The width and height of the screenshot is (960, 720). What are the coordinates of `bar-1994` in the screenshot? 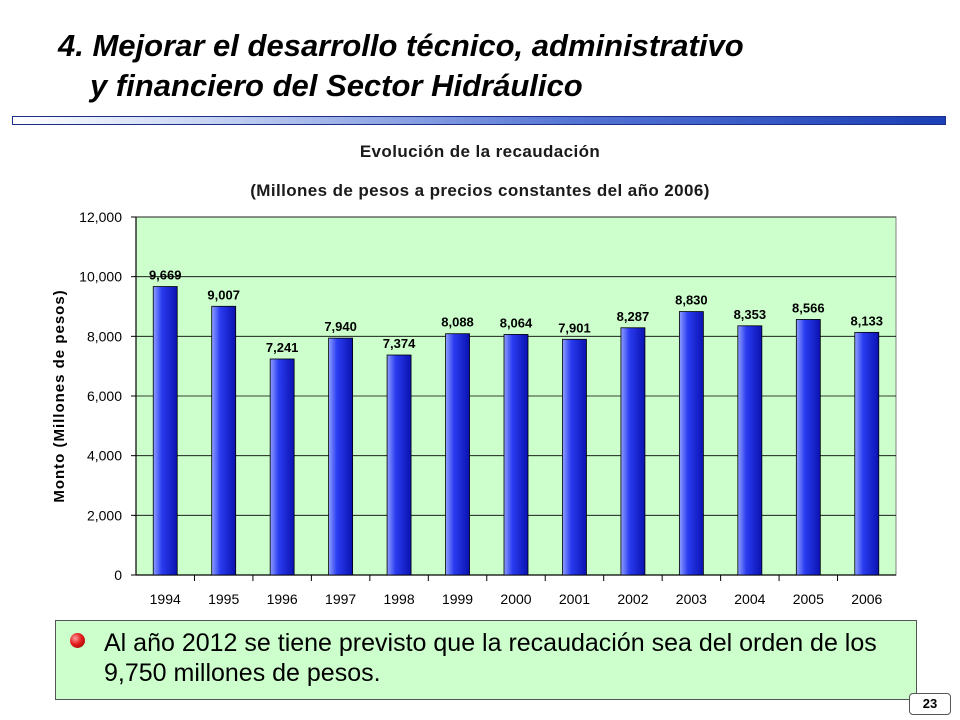 It's located at (165, 431).